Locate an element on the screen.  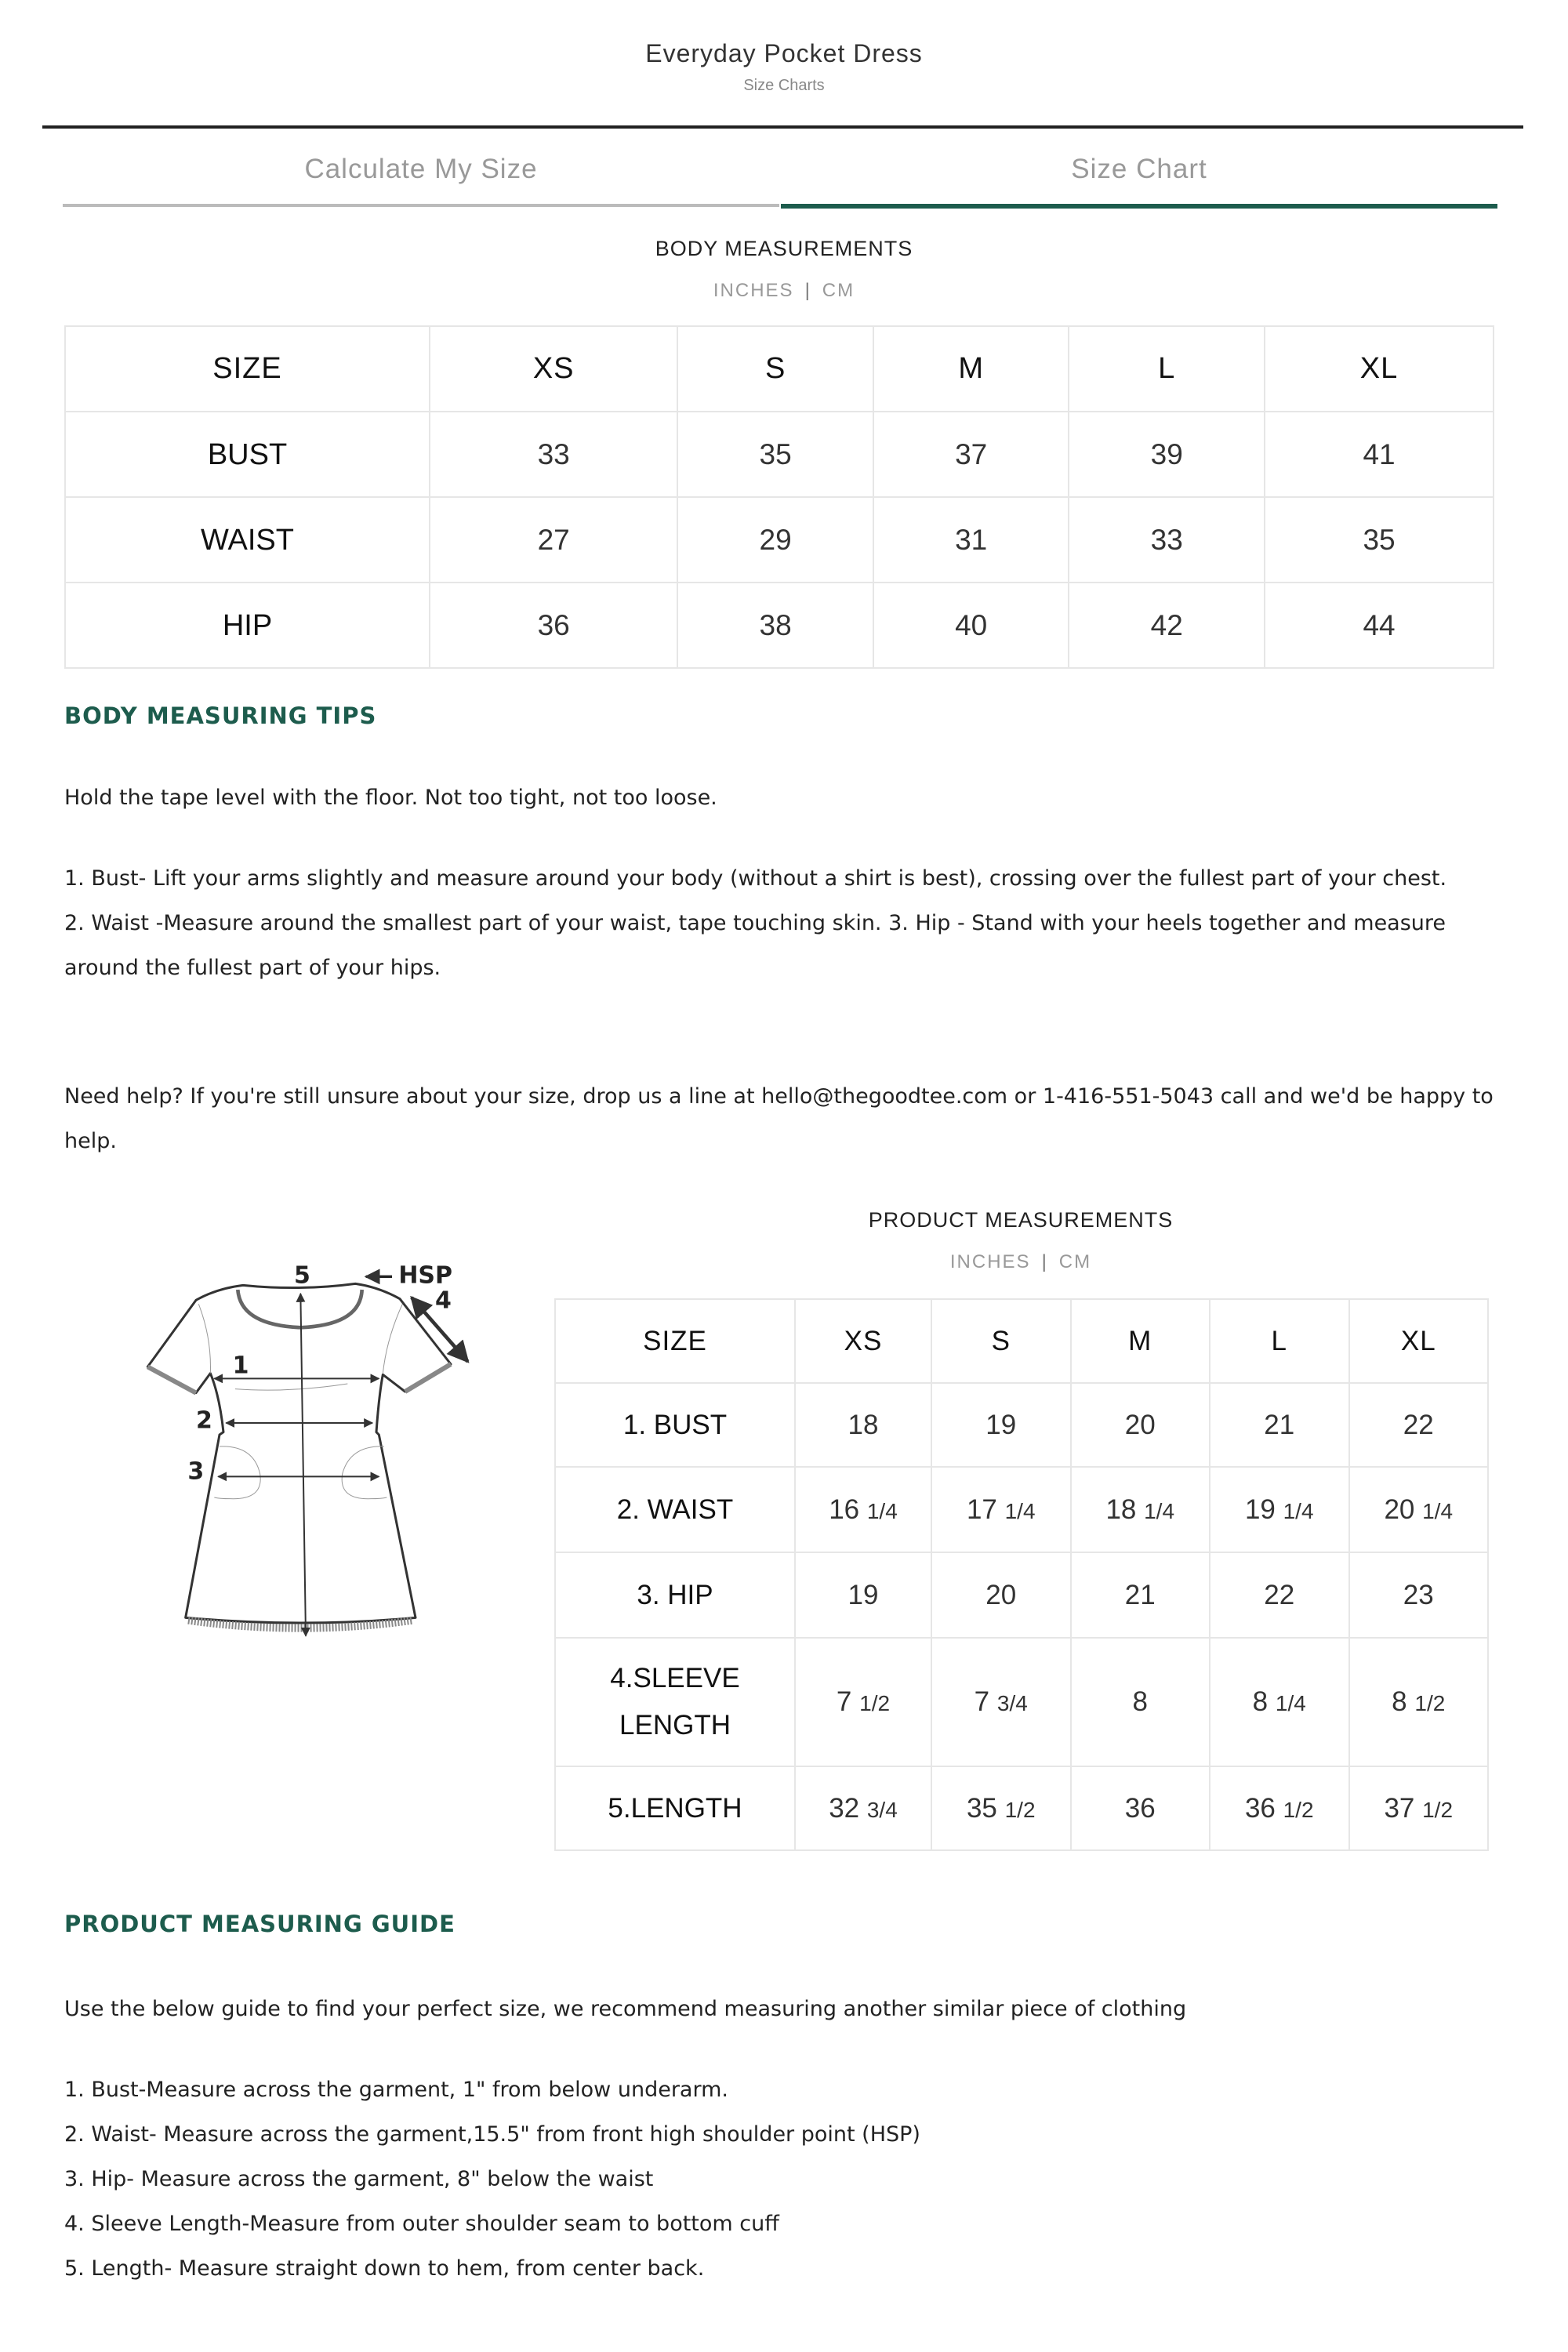
row-label: HIP is located at coordinates (247, 625).